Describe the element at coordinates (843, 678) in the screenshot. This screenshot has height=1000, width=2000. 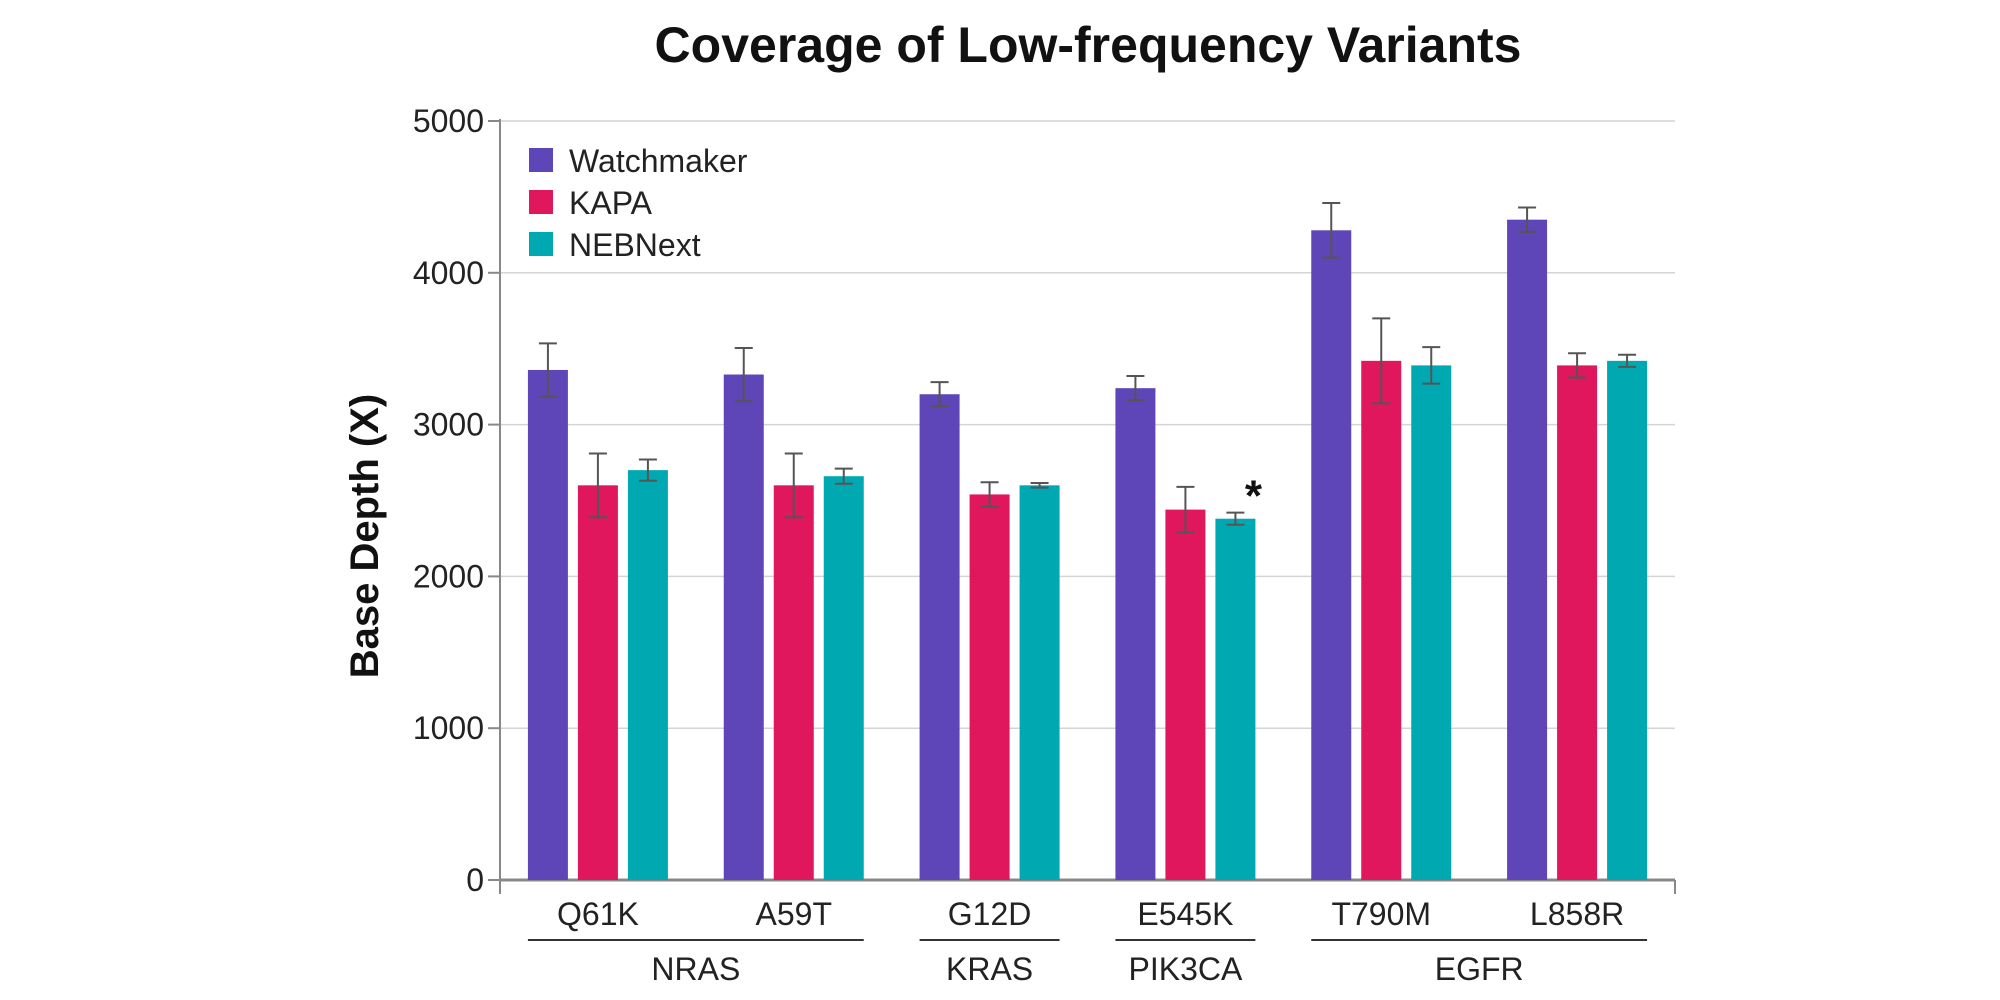
I see `bar-nebnext-a59t` at that location.